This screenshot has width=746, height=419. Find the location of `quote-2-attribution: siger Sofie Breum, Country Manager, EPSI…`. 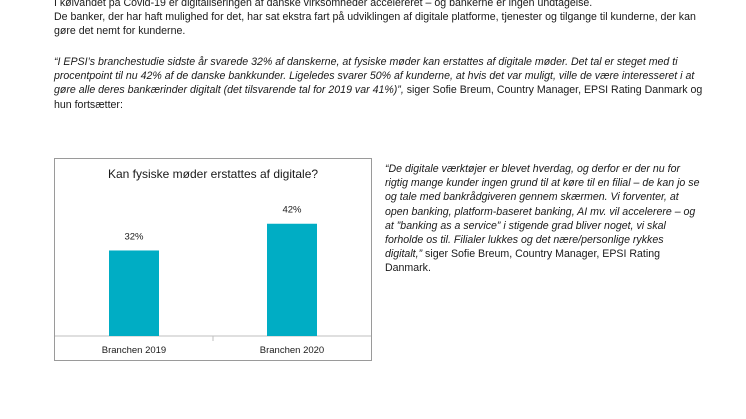

quote-2-attribution: siger Sofie Breum, Country Manager, EPSI… is located at coordinates (522, 261).